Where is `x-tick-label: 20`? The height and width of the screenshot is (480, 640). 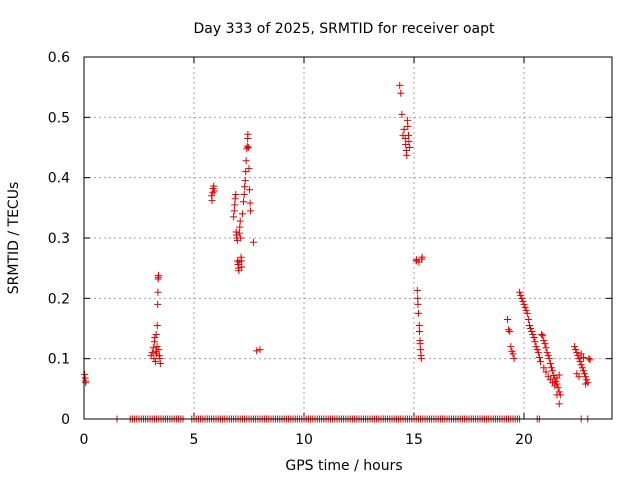 x-tick-label: 20 is located at coordinates (524, 440).